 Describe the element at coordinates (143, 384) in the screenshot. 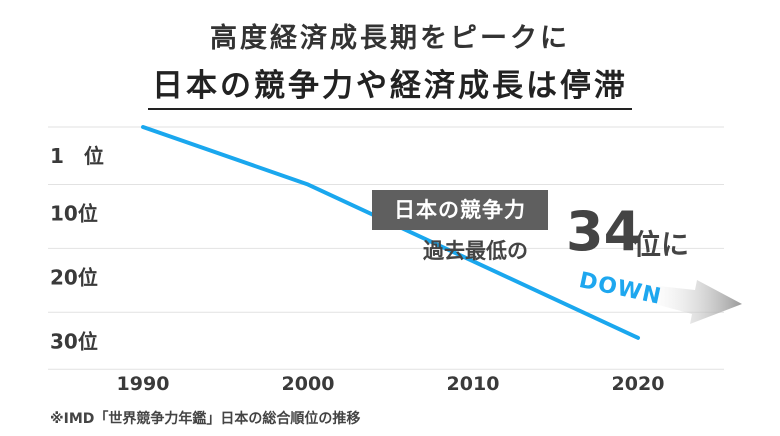

I see `x-tick-label: 1990` at that location.